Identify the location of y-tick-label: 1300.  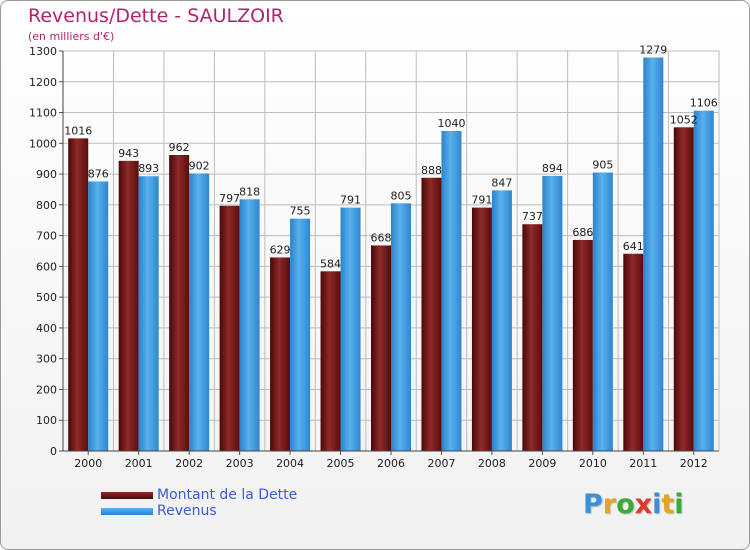
(43, 51).